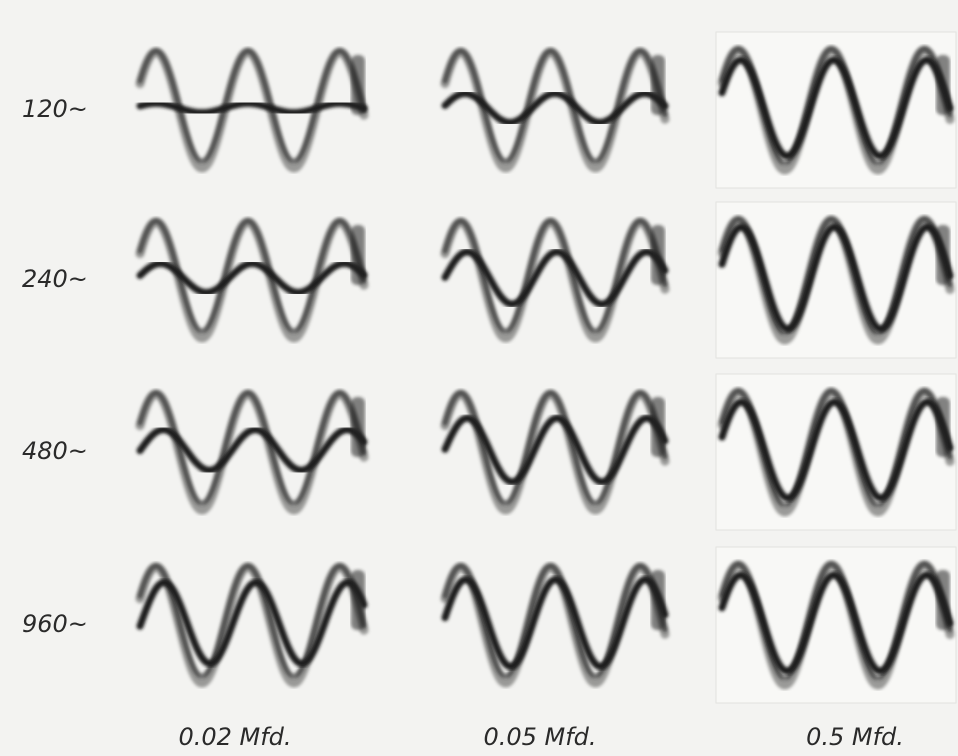  Describe the element at coordinates (234, 737) in the screenshot. I see `column-label: 0.02 Mfd.` at that location.